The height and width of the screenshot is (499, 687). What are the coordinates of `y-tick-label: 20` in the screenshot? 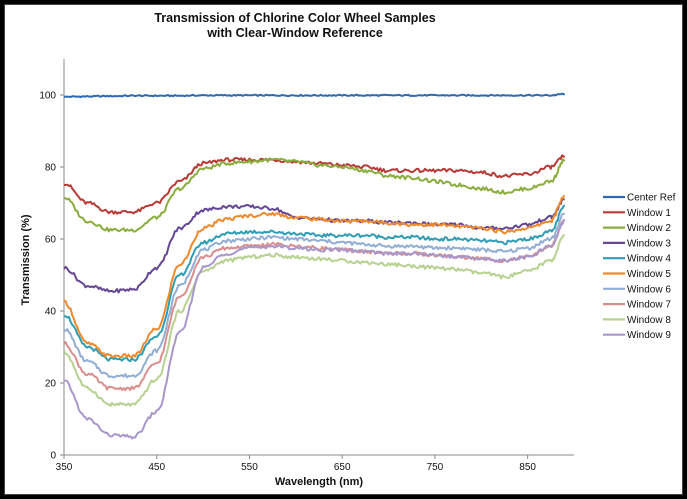 It's located at (51, 384).